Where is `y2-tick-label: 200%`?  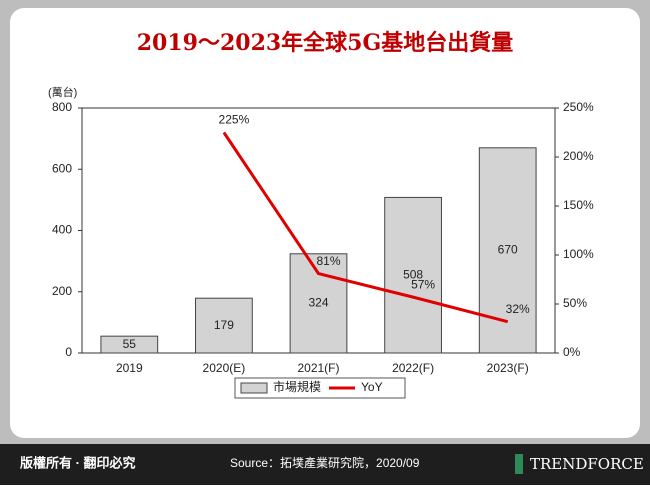 y2-tick-label: 200% is located at coordinates (578, 156).